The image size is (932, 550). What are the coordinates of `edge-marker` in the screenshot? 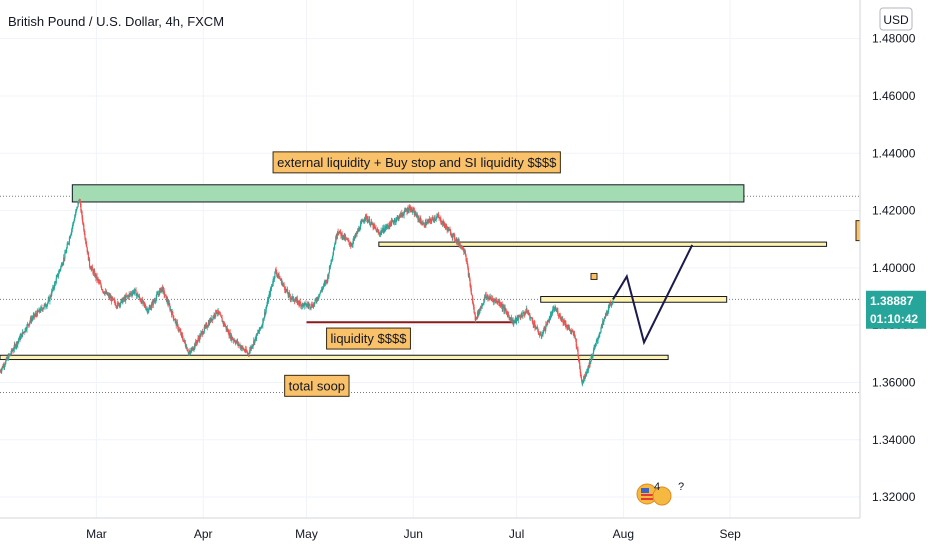 It's located at (858, 231).